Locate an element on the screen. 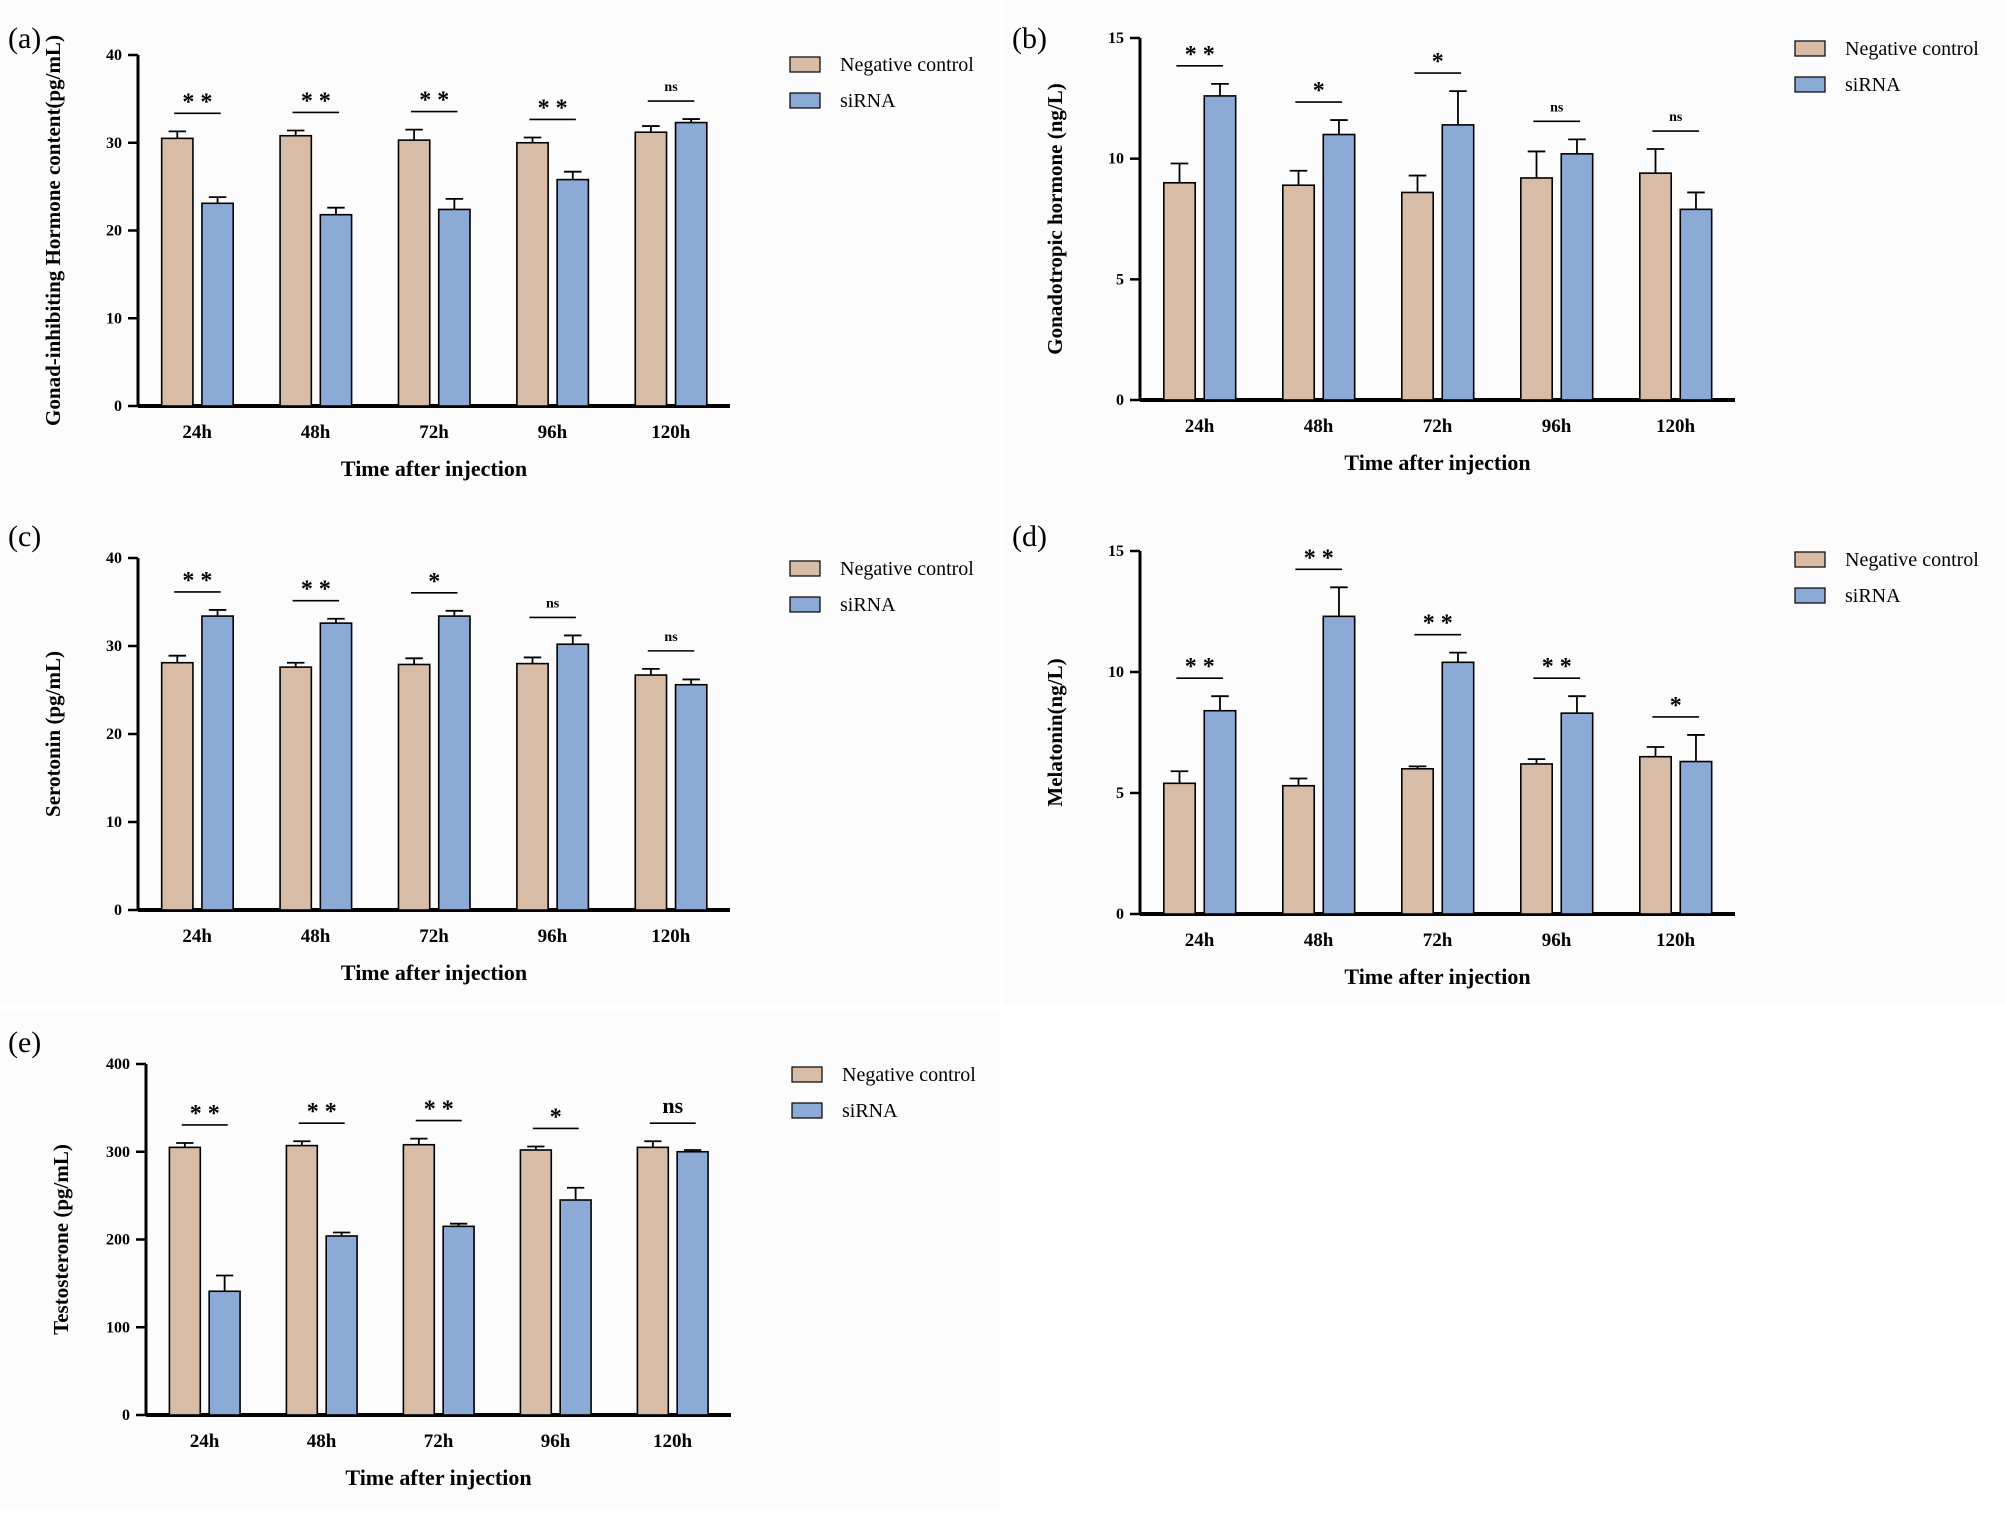  y-tick-label: 200 is located at coordinates (118, 1240).